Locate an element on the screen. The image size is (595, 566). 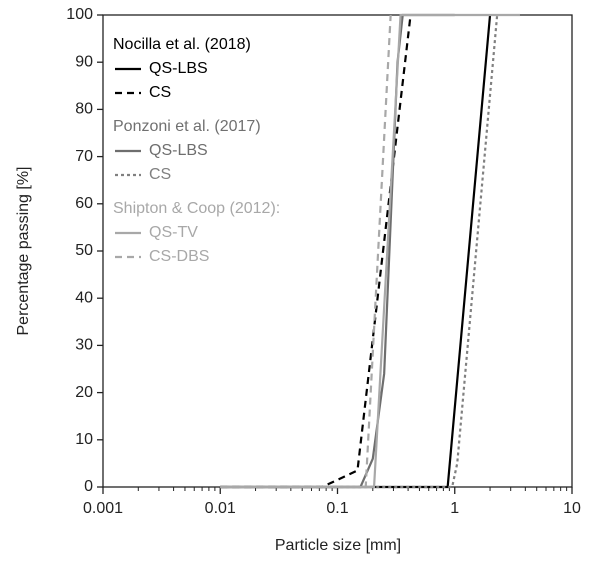
y-tick-label: 70 is located at coordinates (84, 156).